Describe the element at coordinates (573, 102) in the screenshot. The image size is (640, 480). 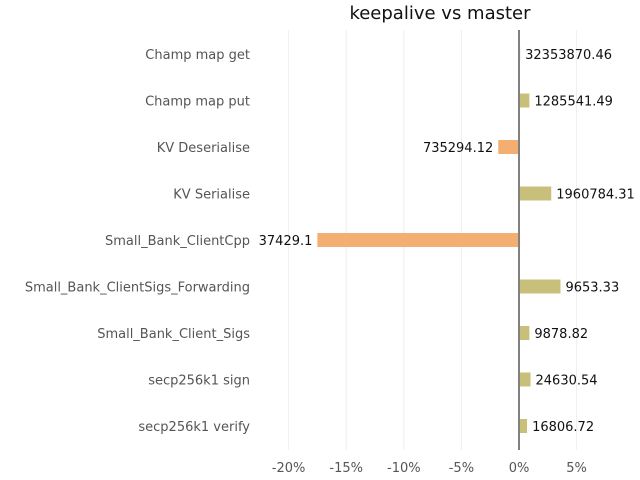
I see `data-label: 1285541.49` at that location.